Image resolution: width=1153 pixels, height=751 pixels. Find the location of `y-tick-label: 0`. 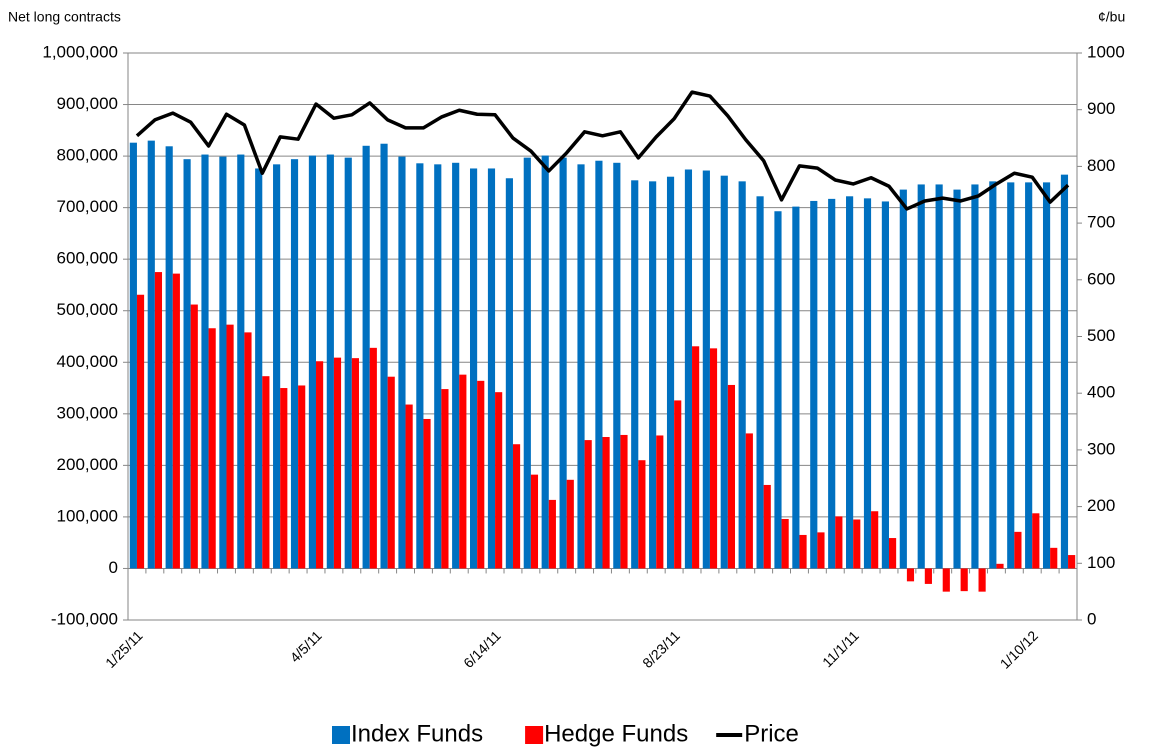

y-tick-label: 0 is located at coordinates (113, 567).